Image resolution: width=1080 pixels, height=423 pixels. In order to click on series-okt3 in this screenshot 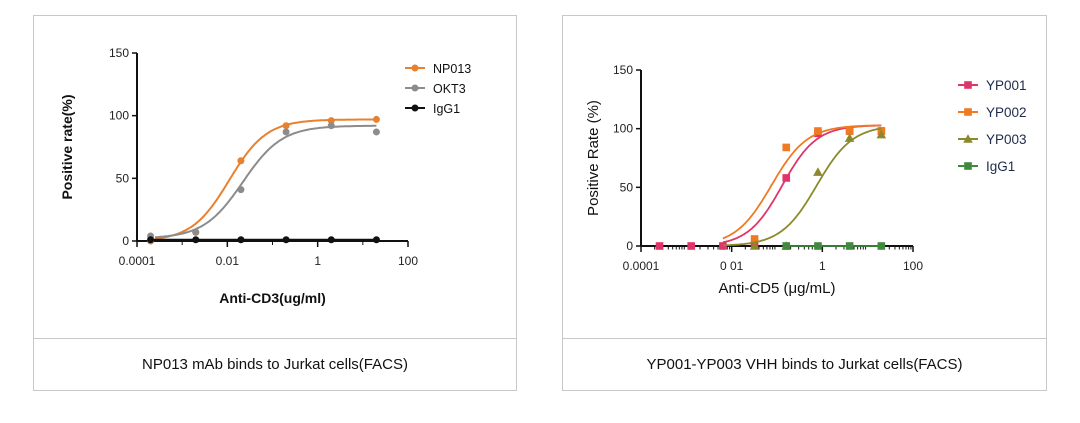, I will do `click(263, 181)`.